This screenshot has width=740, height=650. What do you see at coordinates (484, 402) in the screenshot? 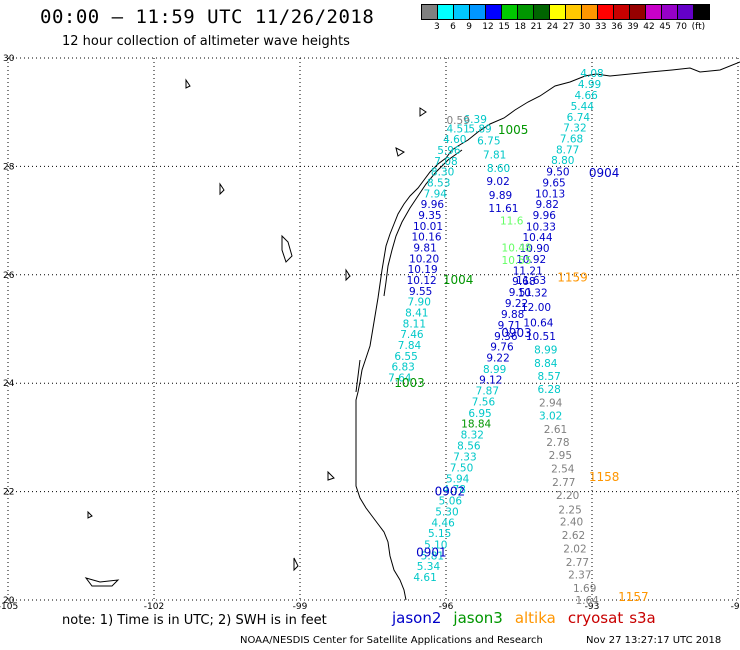
I see `wave-height-label: 7.56` at bounding box center [484, 402].